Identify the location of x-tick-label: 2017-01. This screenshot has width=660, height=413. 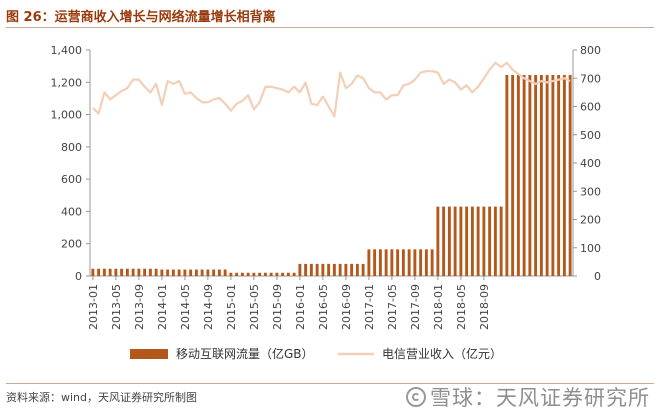
(369, 307).